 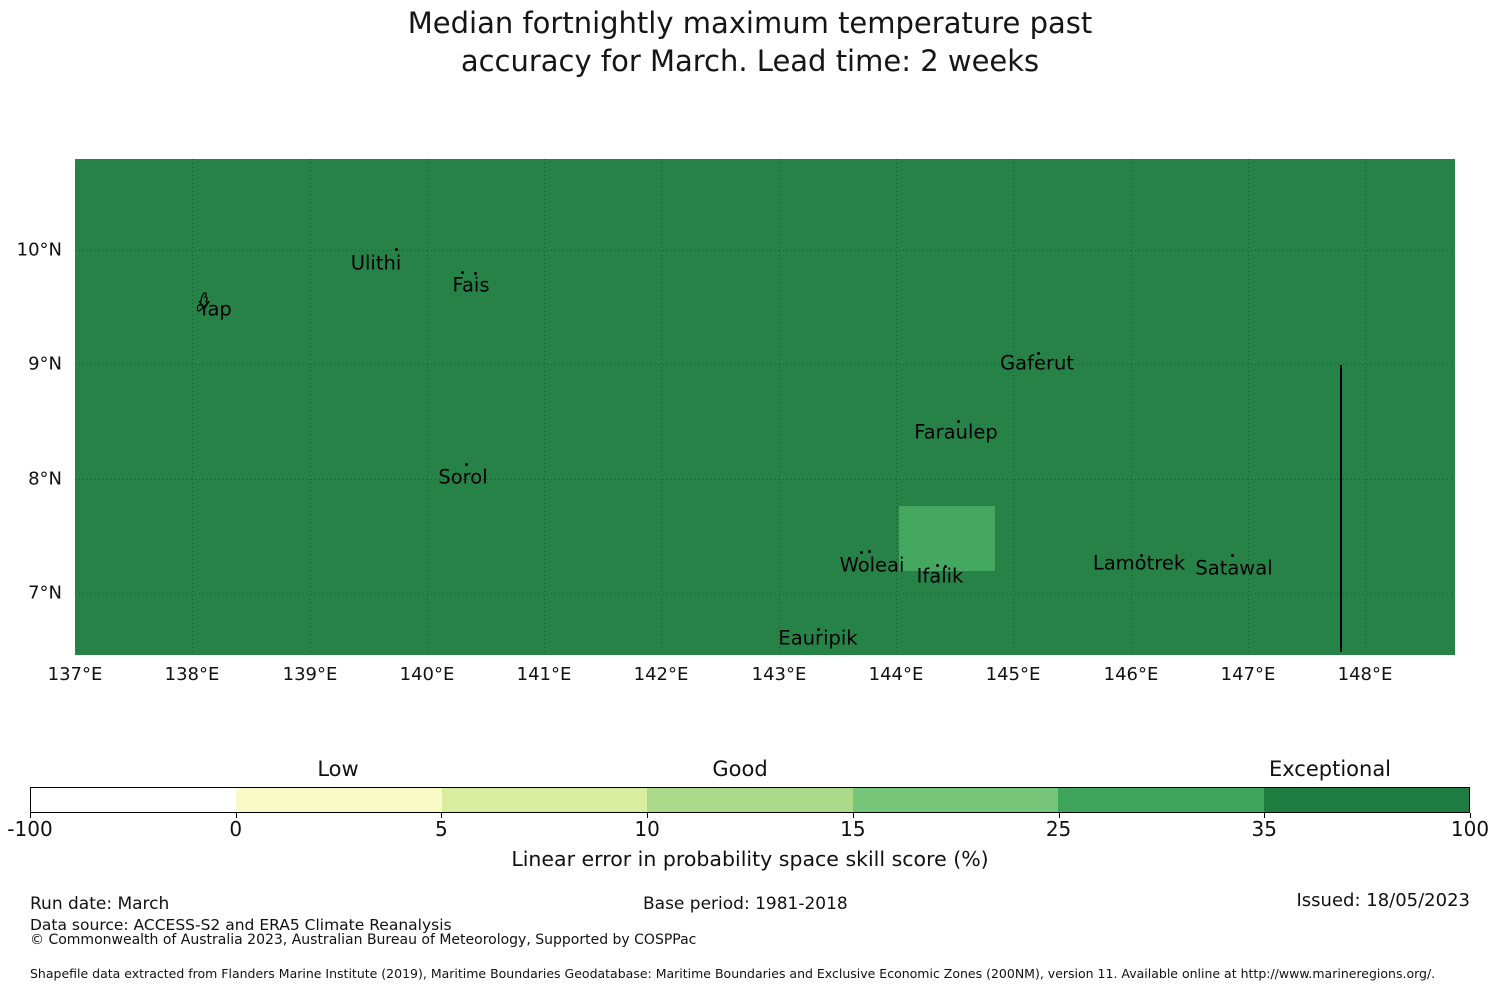 What do you see at coordinates (1141, 555) in the screenshot?
I see `island-dot-lamotrek` at bounding box center [1141, 555].